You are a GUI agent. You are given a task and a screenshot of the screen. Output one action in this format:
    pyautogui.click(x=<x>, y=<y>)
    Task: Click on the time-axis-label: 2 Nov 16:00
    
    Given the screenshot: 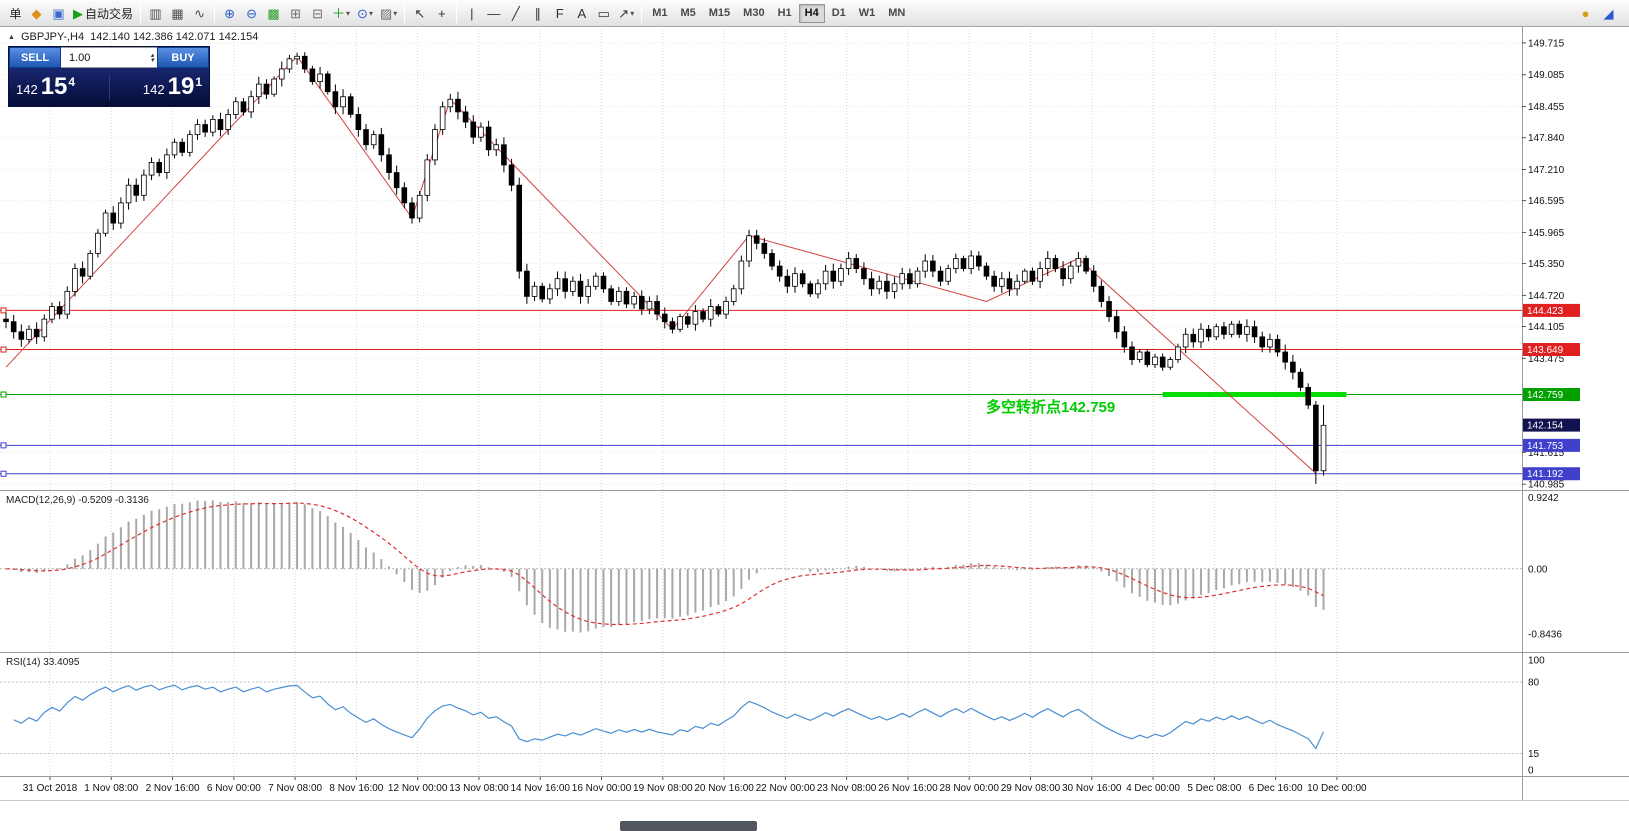 What is the action you would take?
    pyautogui.click(x=173, y=788)
    